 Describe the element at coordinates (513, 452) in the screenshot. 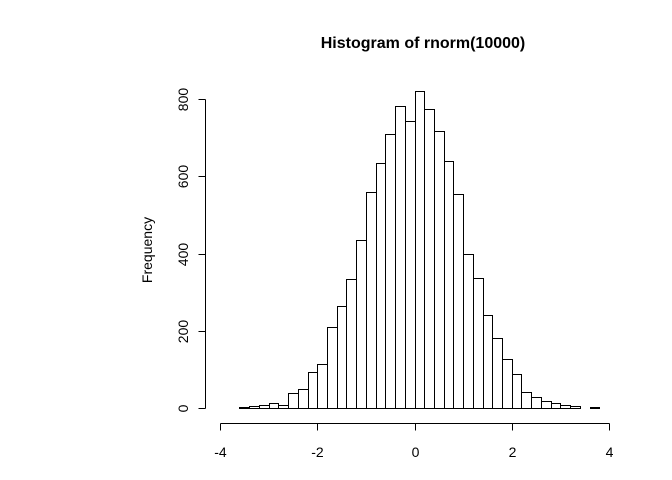

I see `x-tick-label: 2` at that location.